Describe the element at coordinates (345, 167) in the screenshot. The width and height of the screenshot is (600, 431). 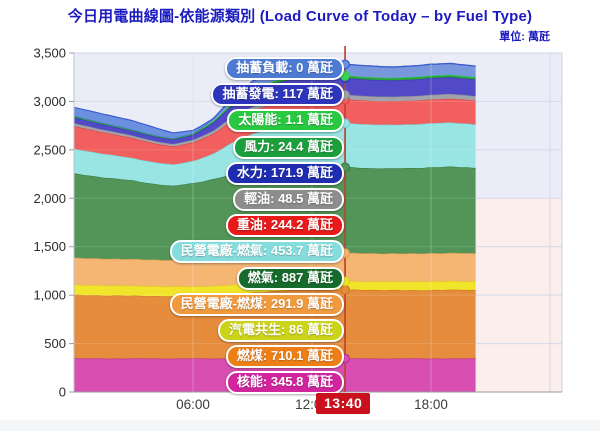
I see `marker-dot-gas` at that location.